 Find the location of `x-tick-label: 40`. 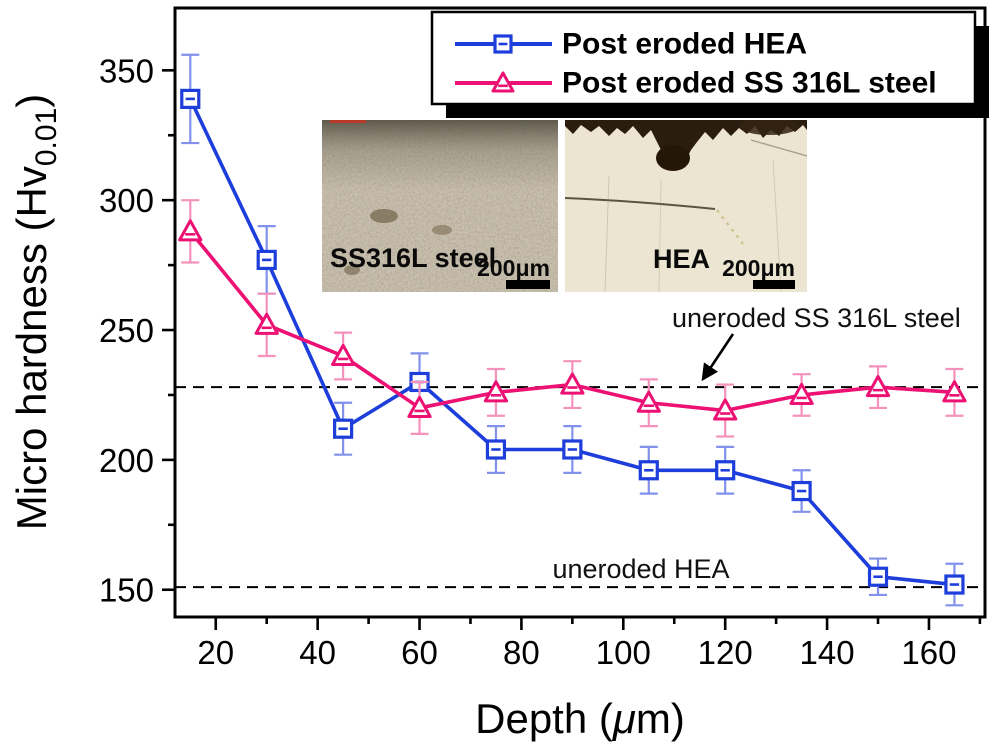

x-tick-label: 40 is located at coordinates (317, 652).